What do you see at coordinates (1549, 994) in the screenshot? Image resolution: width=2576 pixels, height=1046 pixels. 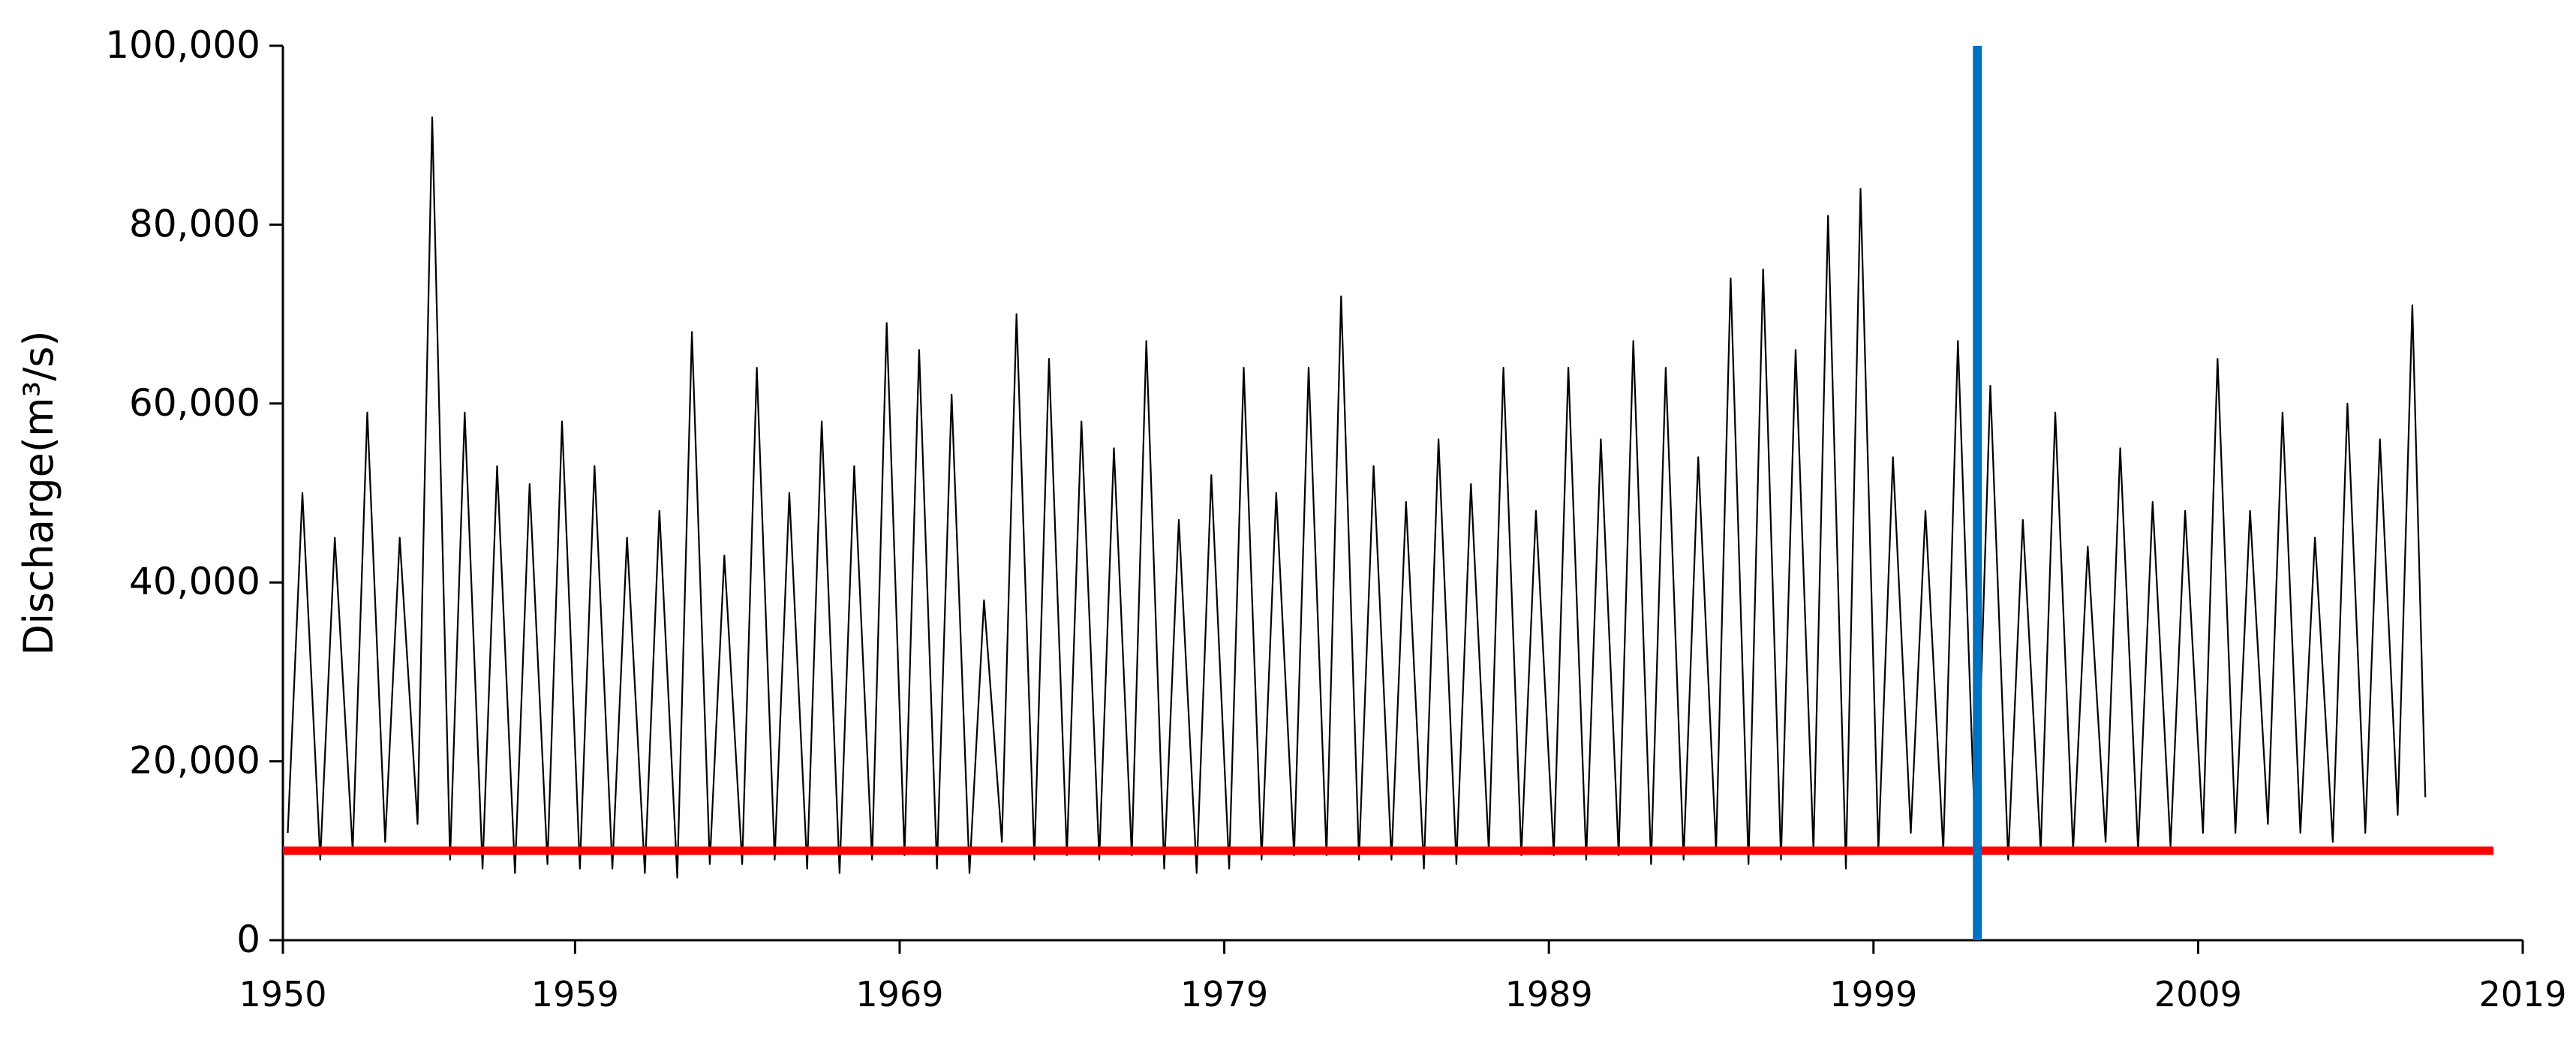 I see `x-tick-label: 1989` at bounding box center [1549, 994].